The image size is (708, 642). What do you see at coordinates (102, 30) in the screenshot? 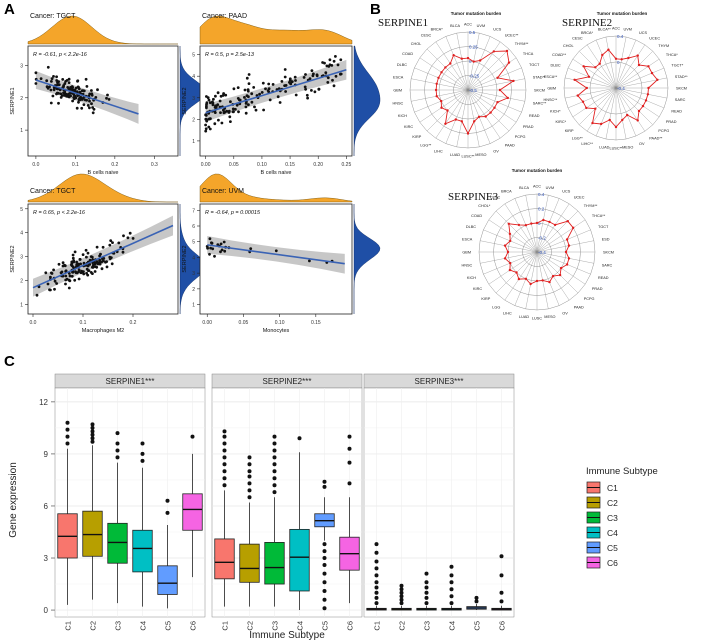
I see `top-density` at bounding box center [102, 30].